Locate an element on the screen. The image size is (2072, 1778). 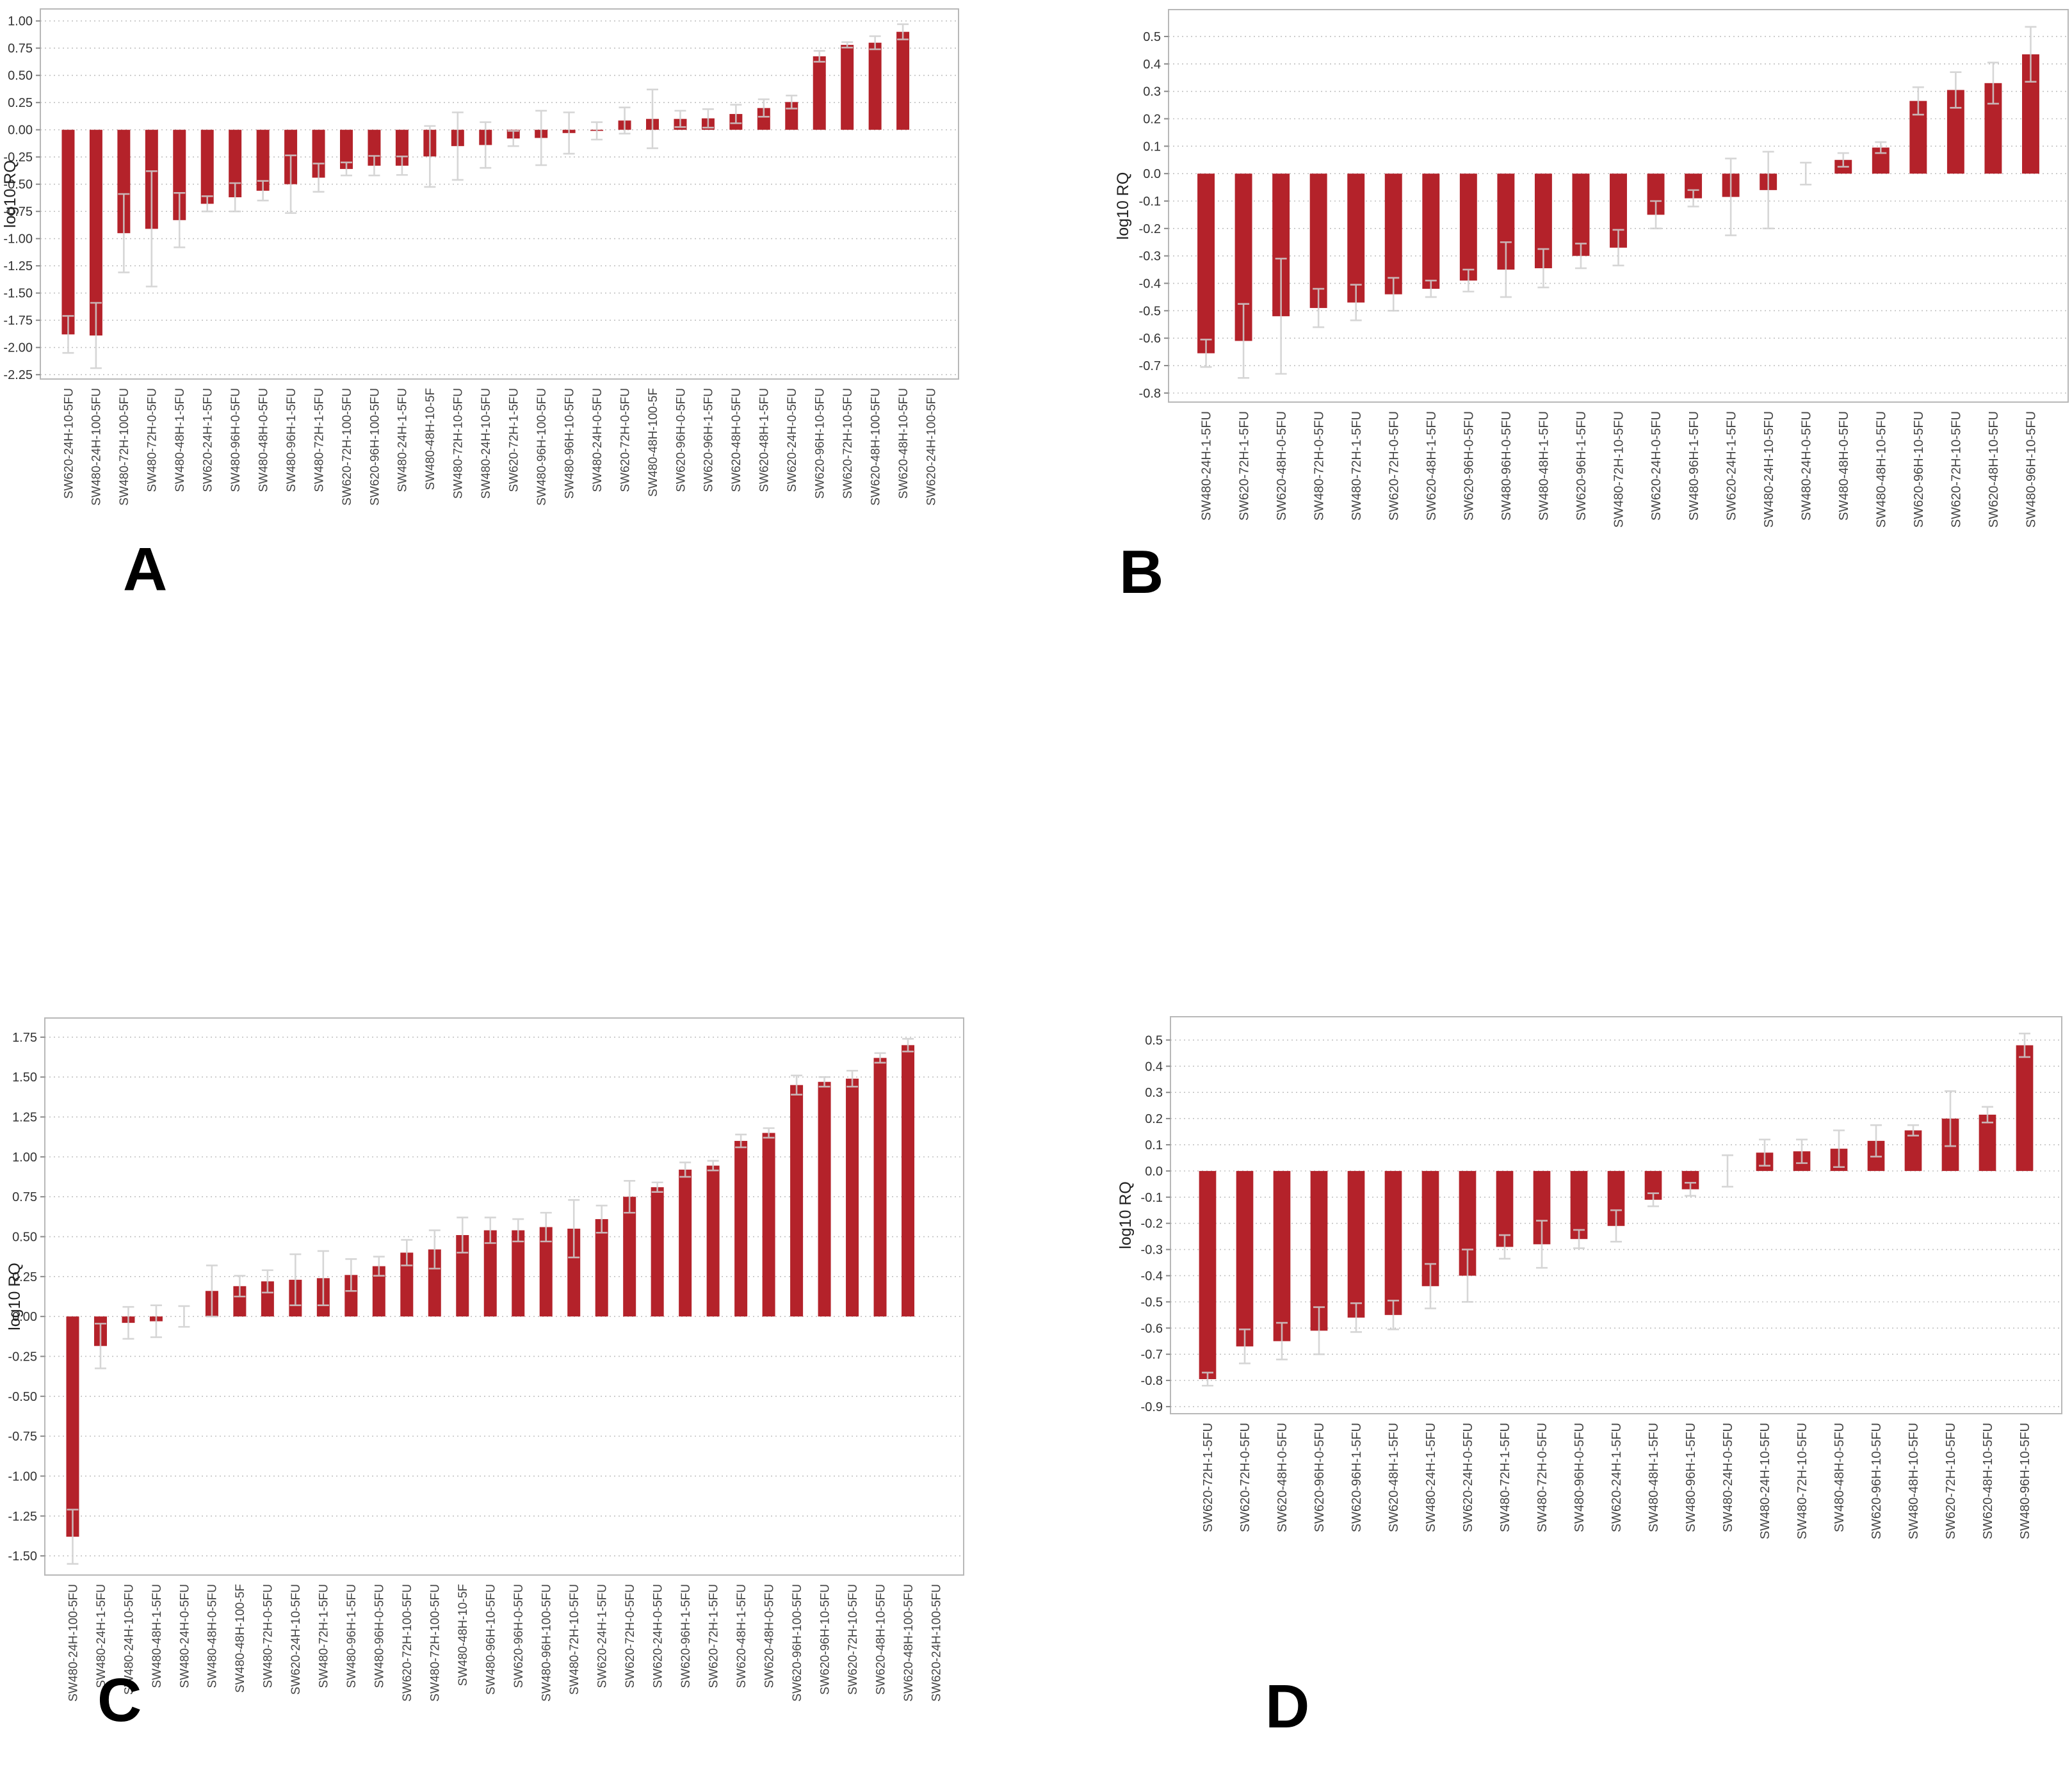
x-category-label: SW480-48H-1-5FU is located at coordinates (1654, 1477).